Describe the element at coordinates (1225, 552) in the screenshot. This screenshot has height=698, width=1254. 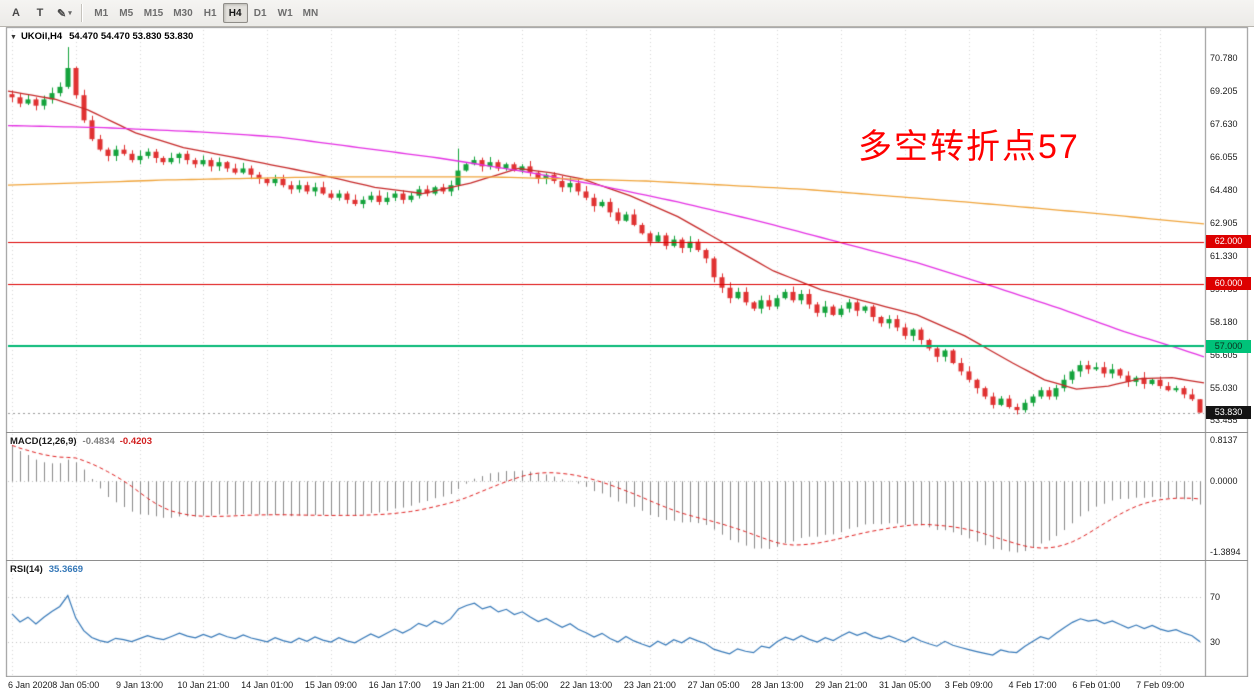
I see `macd-axis-label: -1.3894` at that location.